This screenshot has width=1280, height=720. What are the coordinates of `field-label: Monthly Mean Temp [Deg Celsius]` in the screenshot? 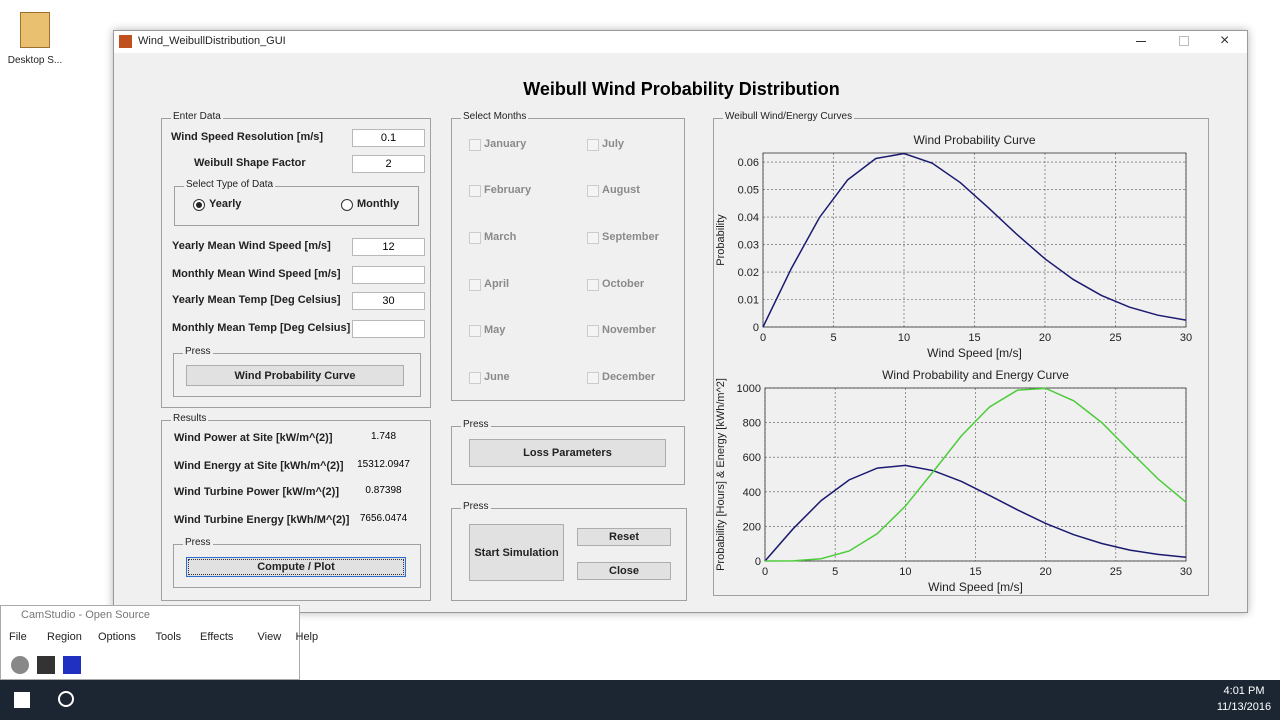 It's located at (261, 328).